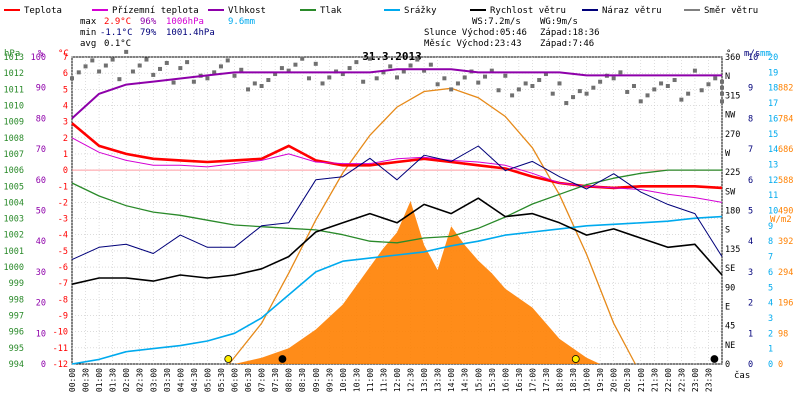  What do you see at coordinates (41, 119) in the screenshot?
I see `pct-tick-2: 80` at bounding box center [41, 119].